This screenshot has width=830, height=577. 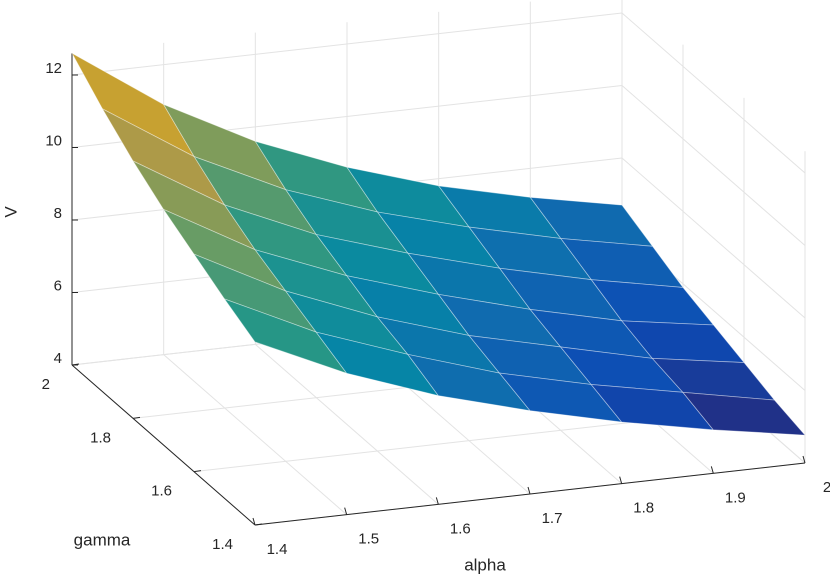 What do you see at coordinates (552, 518) in the screenshot?
I see `x-tick-label: 1.7` at bounding box center [552, 518].